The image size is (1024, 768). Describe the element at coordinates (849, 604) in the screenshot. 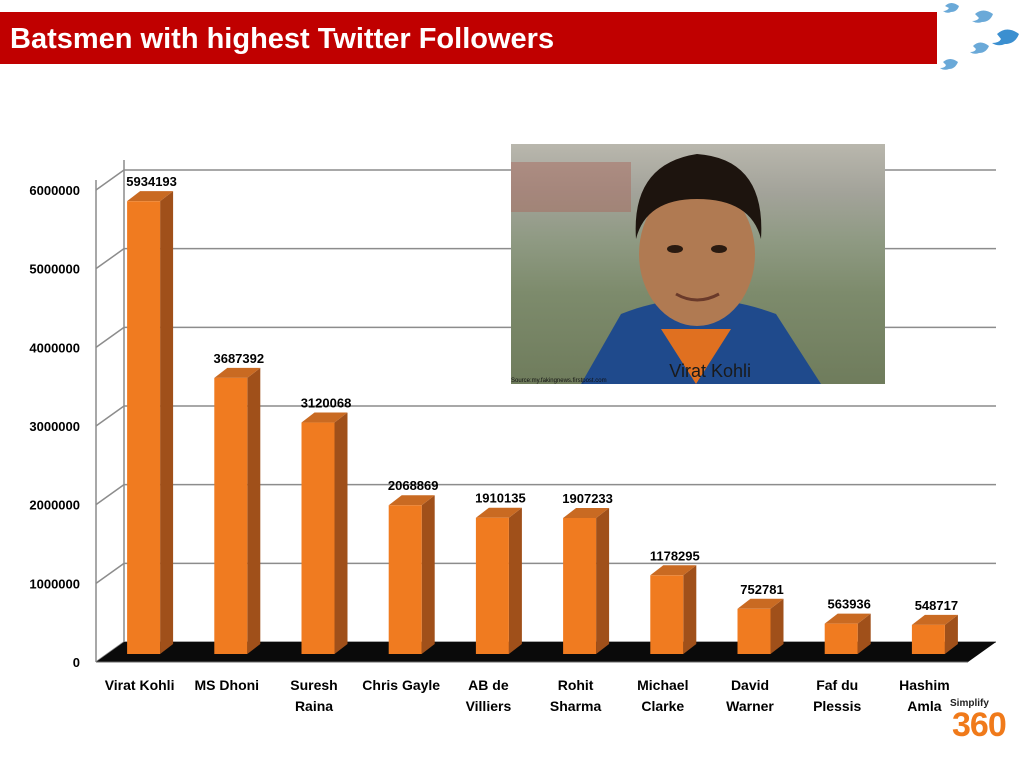

I see `data-label: 563936` at that location.